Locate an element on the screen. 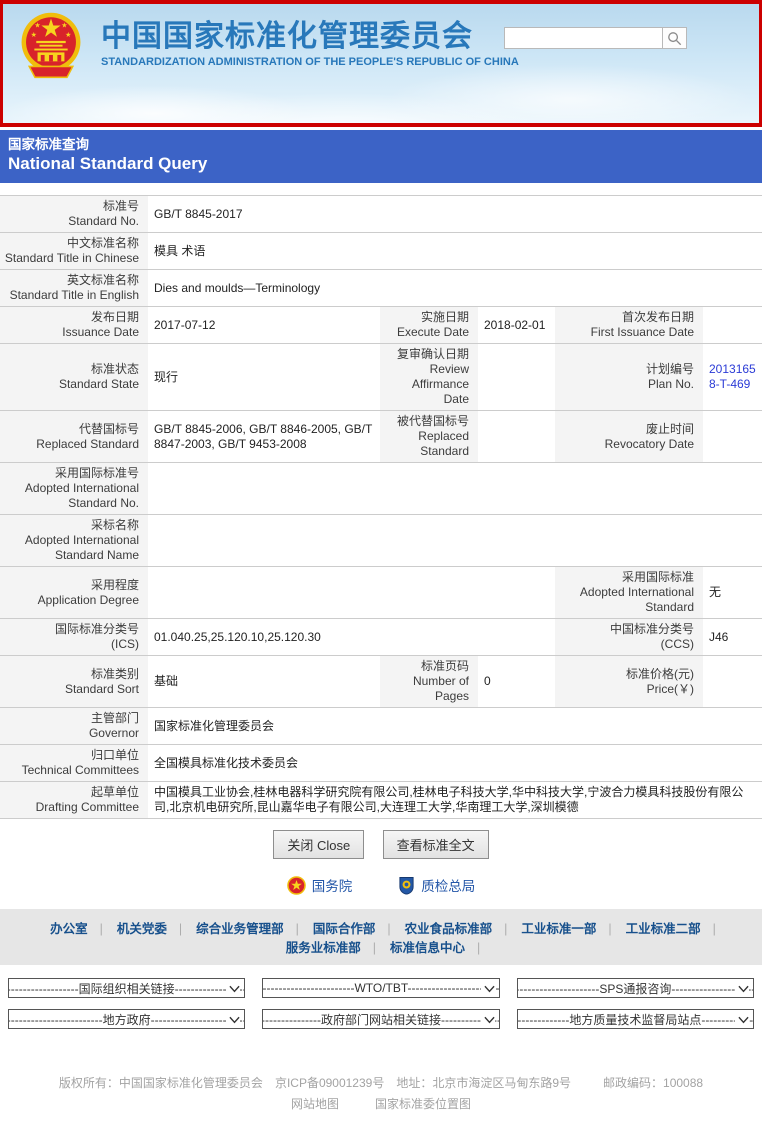 The width and height of the screenshot is (762, 1132). row-technical-committees: 归口单位 Technical Committees 全国模具标准化技术委员会 is located at coordinates (381, 763).